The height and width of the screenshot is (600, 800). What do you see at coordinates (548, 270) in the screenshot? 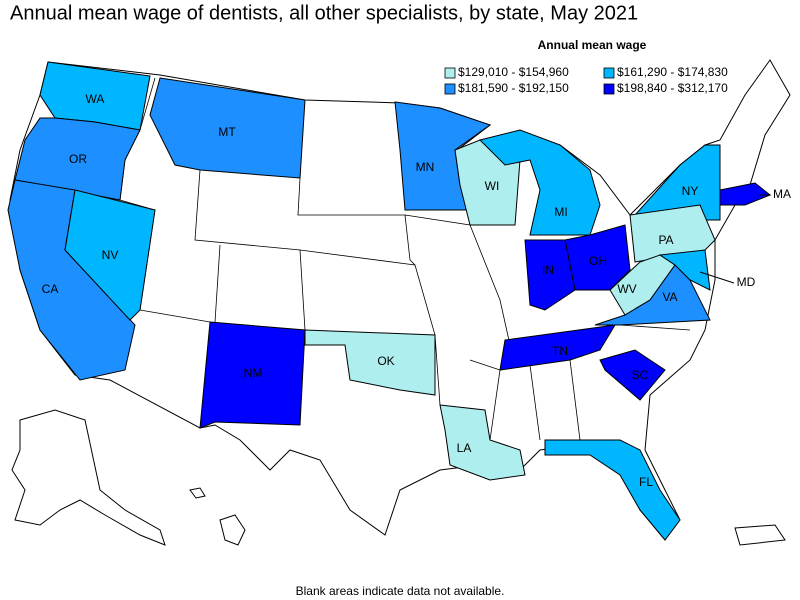
I see `state-label: IN` at bounding box center [548, 270].